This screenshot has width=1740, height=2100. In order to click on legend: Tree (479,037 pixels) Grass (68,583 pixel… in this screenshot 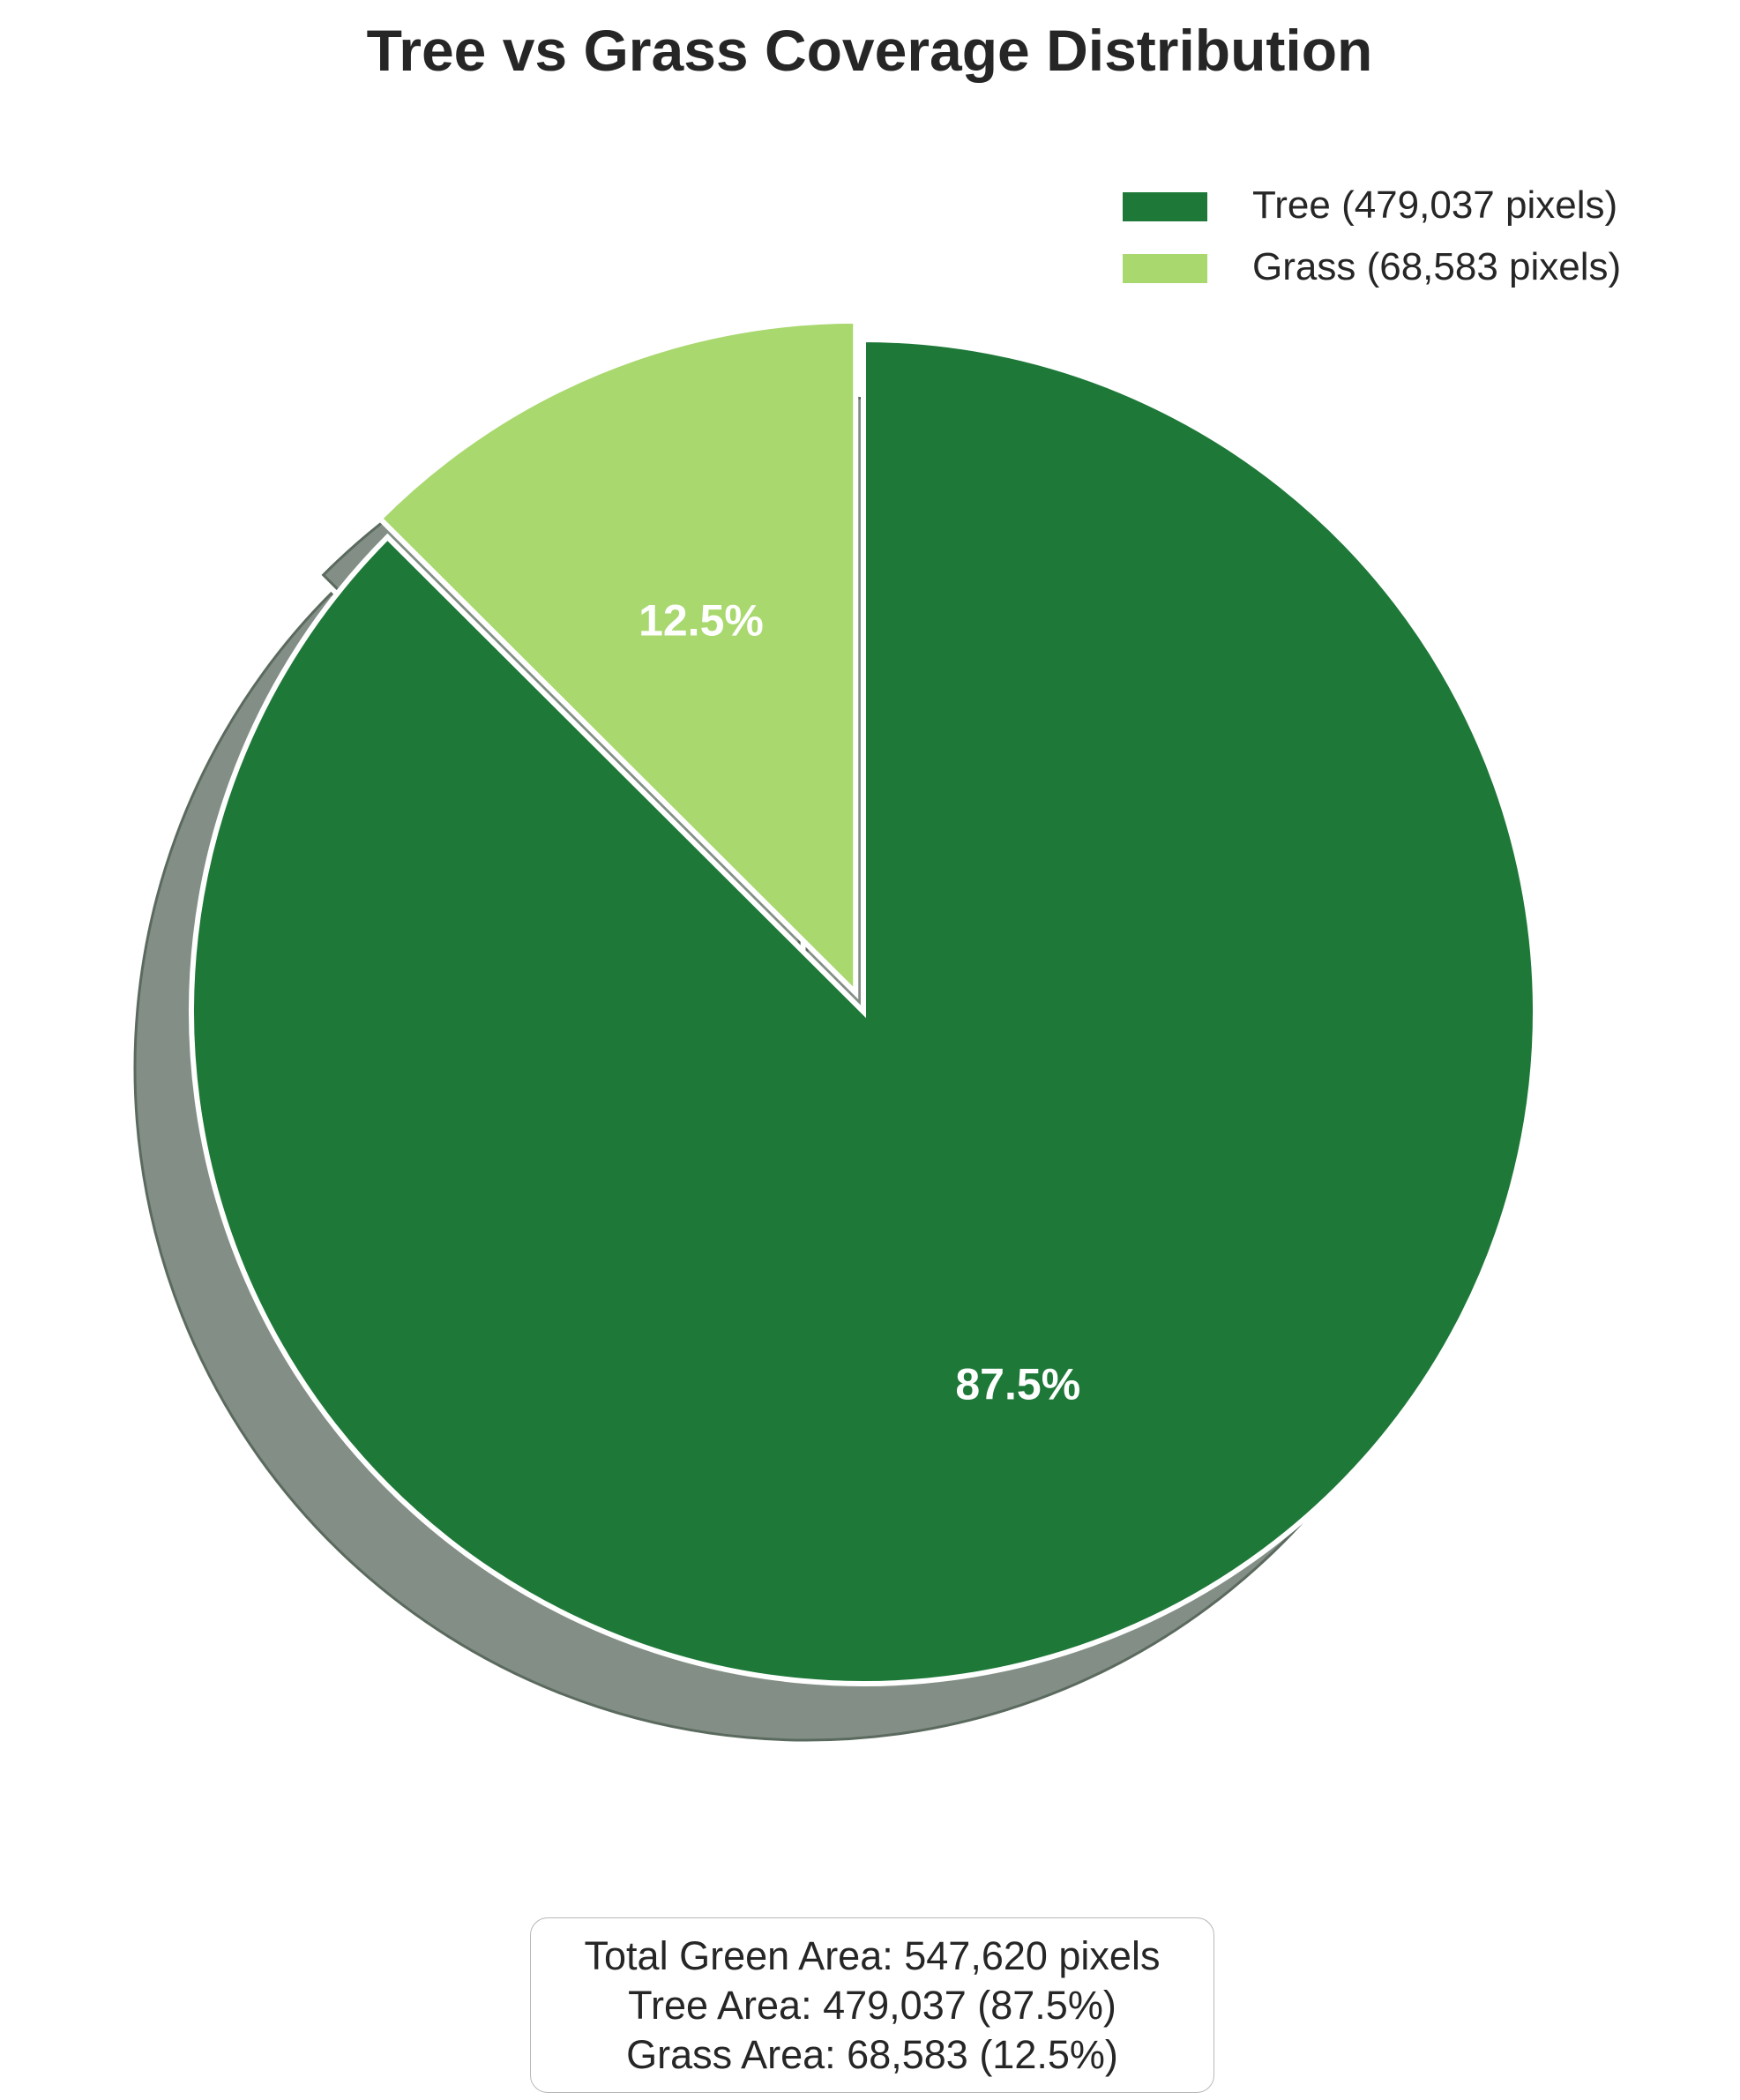, I will do `click(1372, 236)`.